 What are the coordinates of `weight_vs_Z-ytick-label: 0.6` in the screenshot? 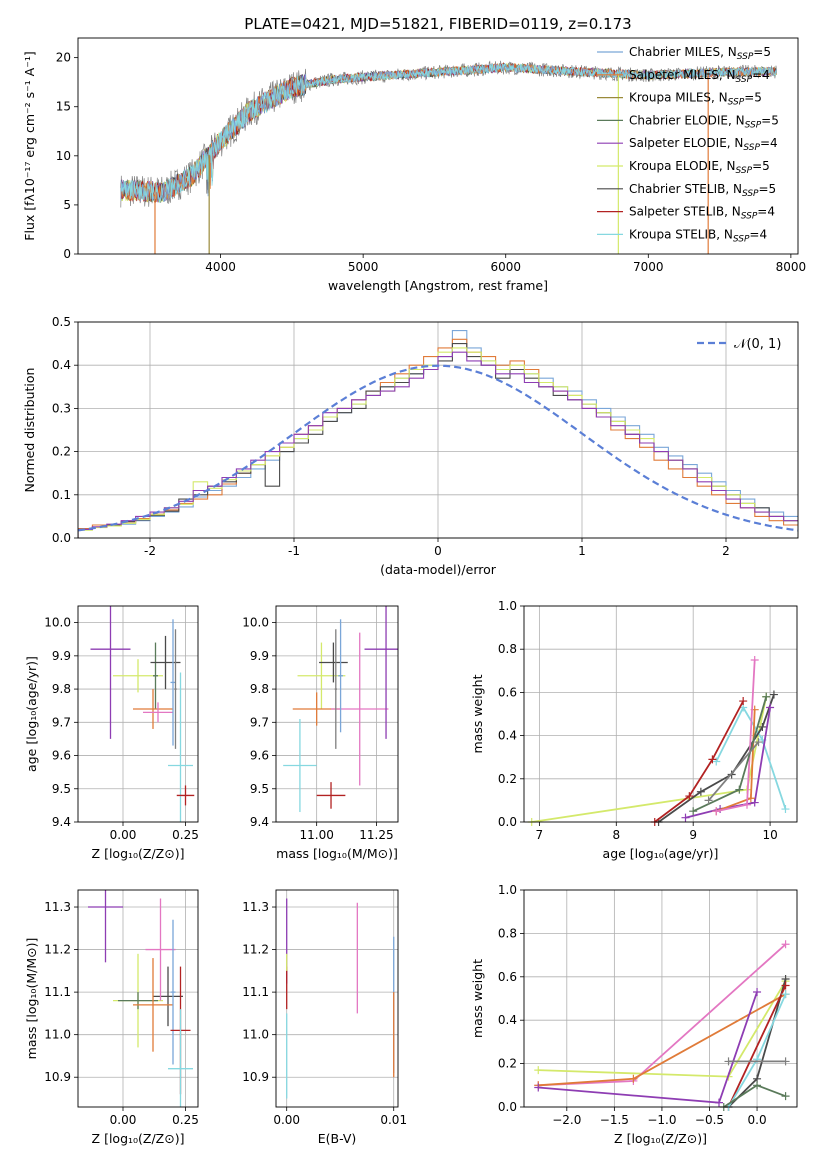 It's located at (507, 977).